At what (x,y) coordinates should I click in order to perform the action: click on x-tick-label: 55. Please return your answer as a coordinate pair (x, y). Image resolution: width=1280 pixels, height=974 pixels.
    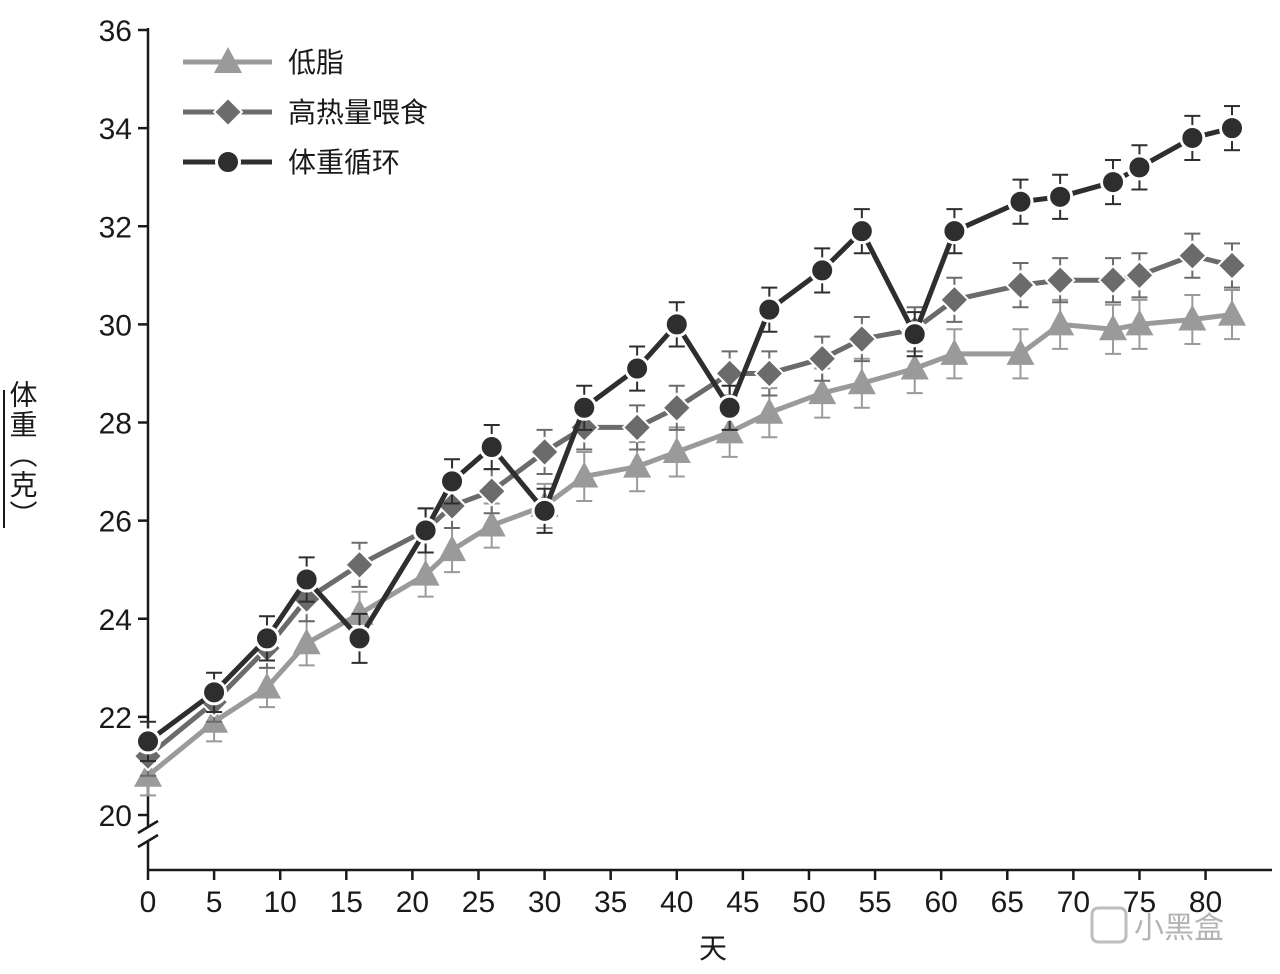
    Looking at the image, I should click on (874, 902).